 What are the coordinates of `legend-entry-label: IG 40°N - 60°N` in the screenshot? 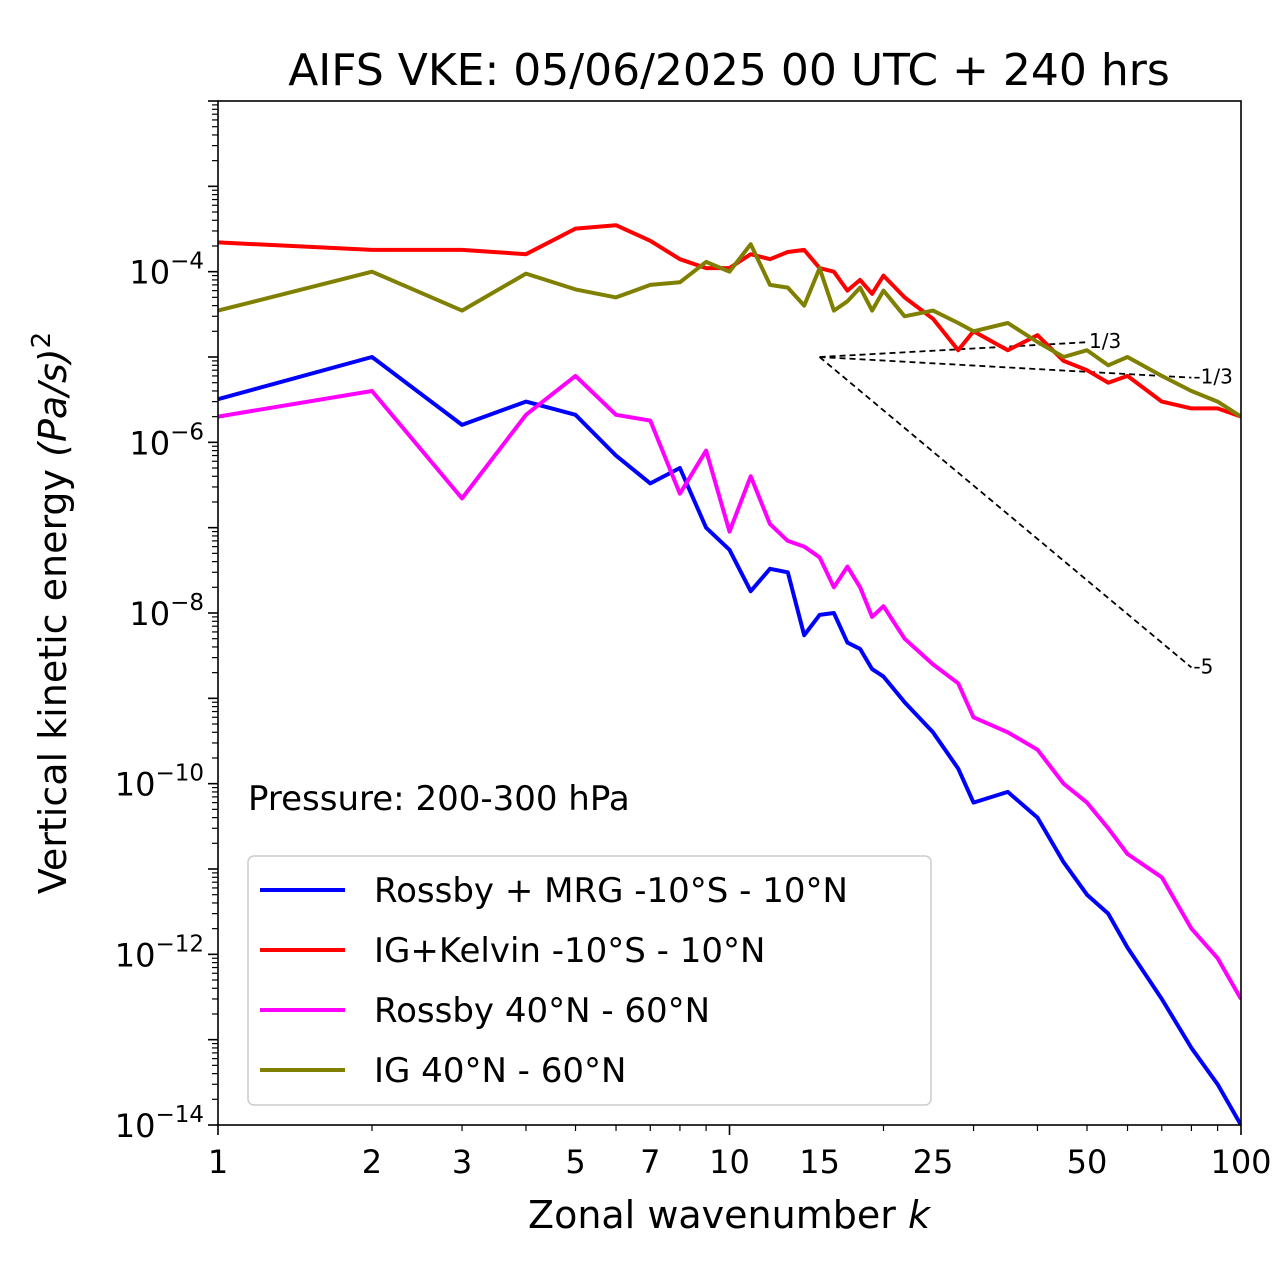 It's located at (500, 1071).